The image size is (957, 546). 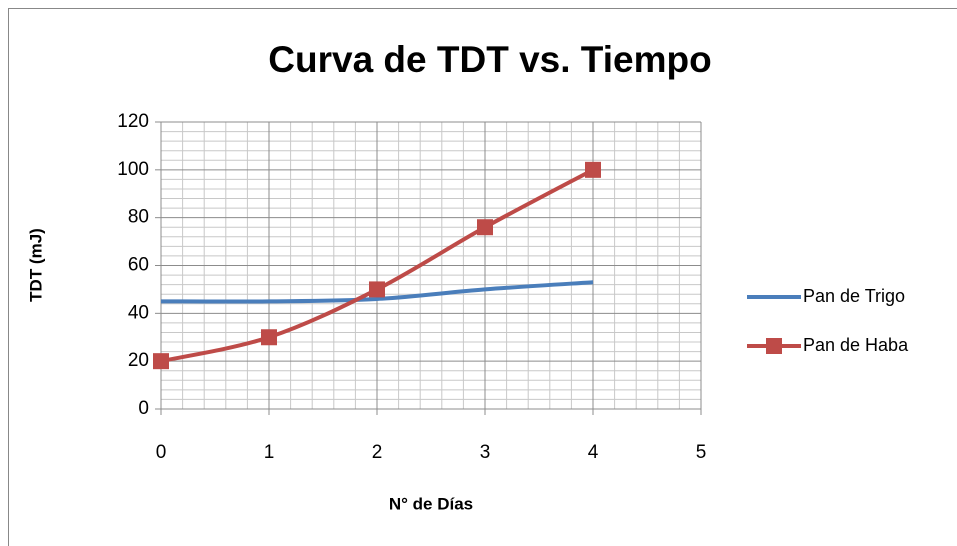 I want to click on y-tick-label: 80, so click(x=138, y=217).